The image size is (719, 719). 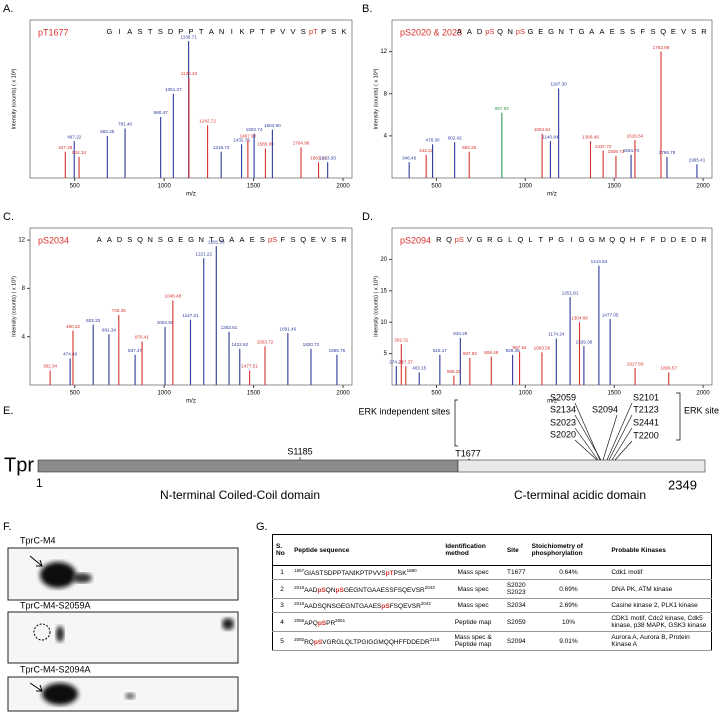 What do you see at coordinates (38, 540) in the screenshot?
I see `gel-label: TprC-M4` at bounding box center [38, 540].